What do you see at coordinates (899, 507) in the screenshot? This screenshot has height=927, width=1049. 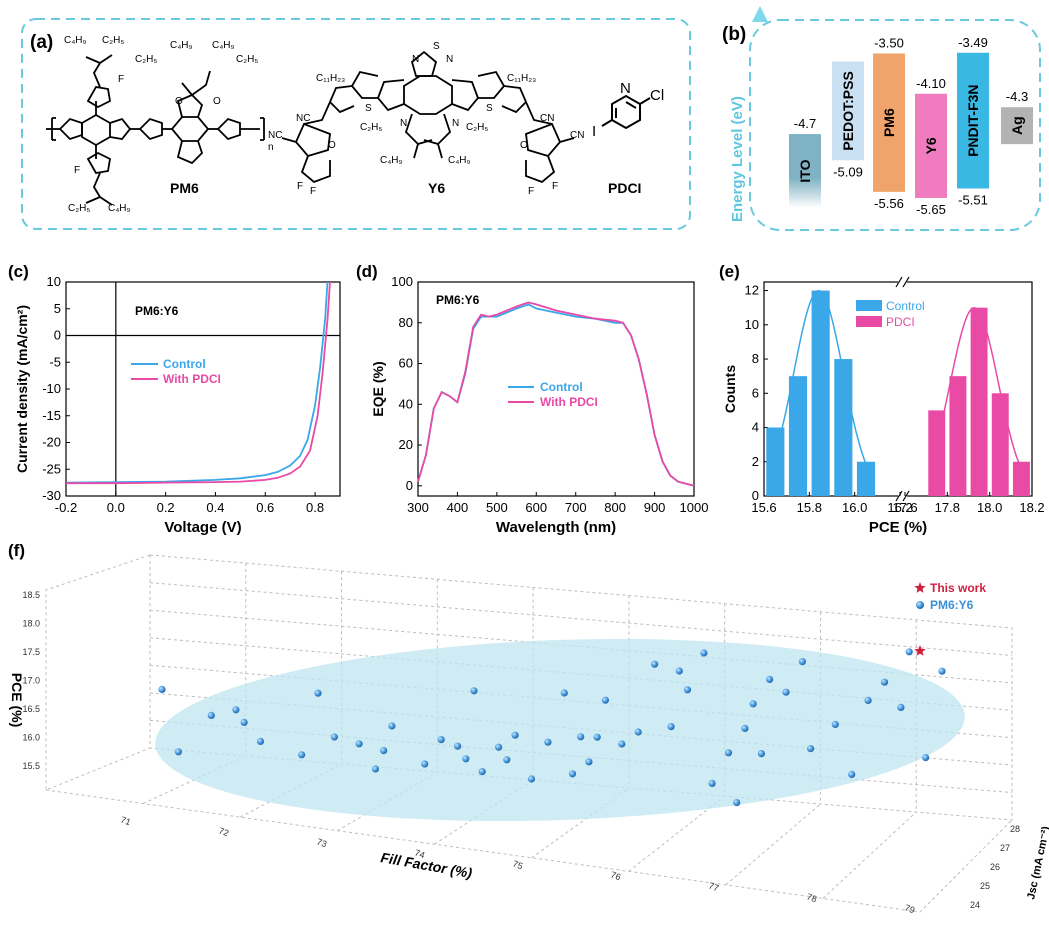 I see `x-tick-label: 16.2` at bounding box center [899, 507].